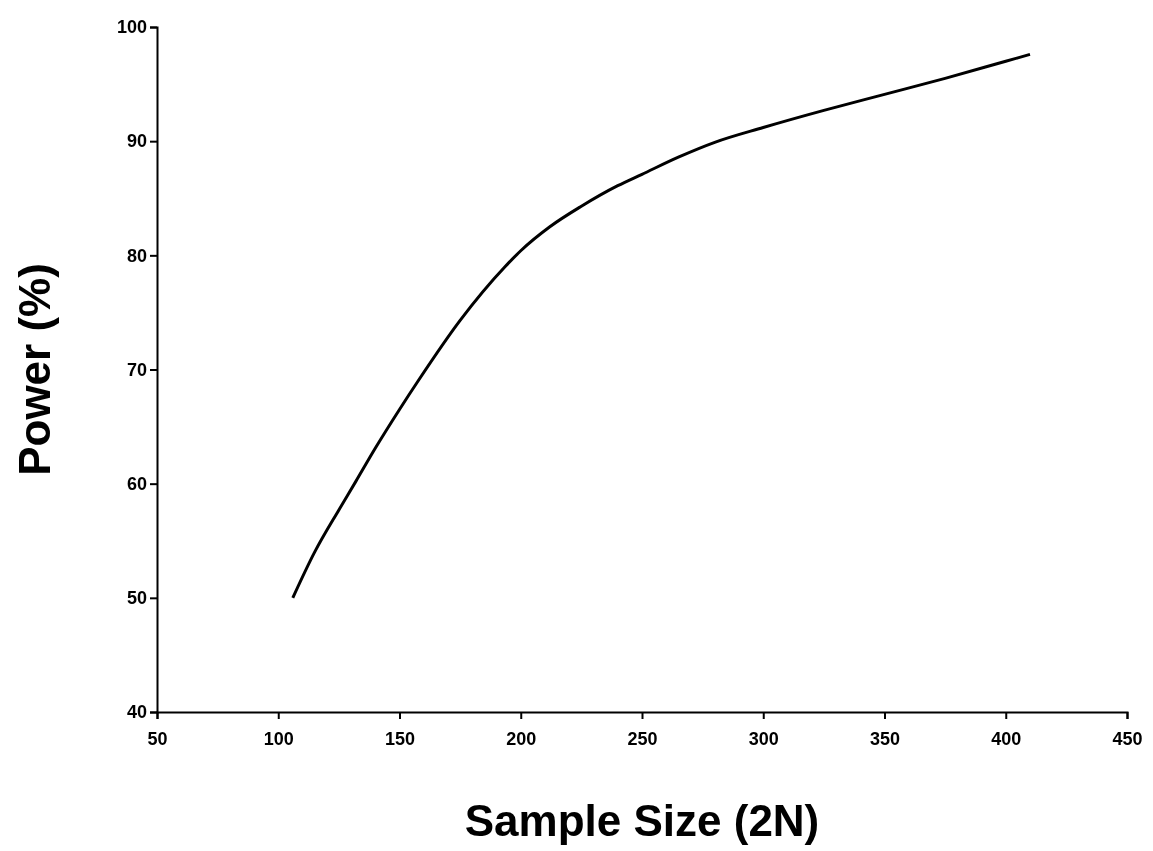 This screenshot has height=851, width=1153. I want to click on x-tick-label: 300, so click(763, 739).